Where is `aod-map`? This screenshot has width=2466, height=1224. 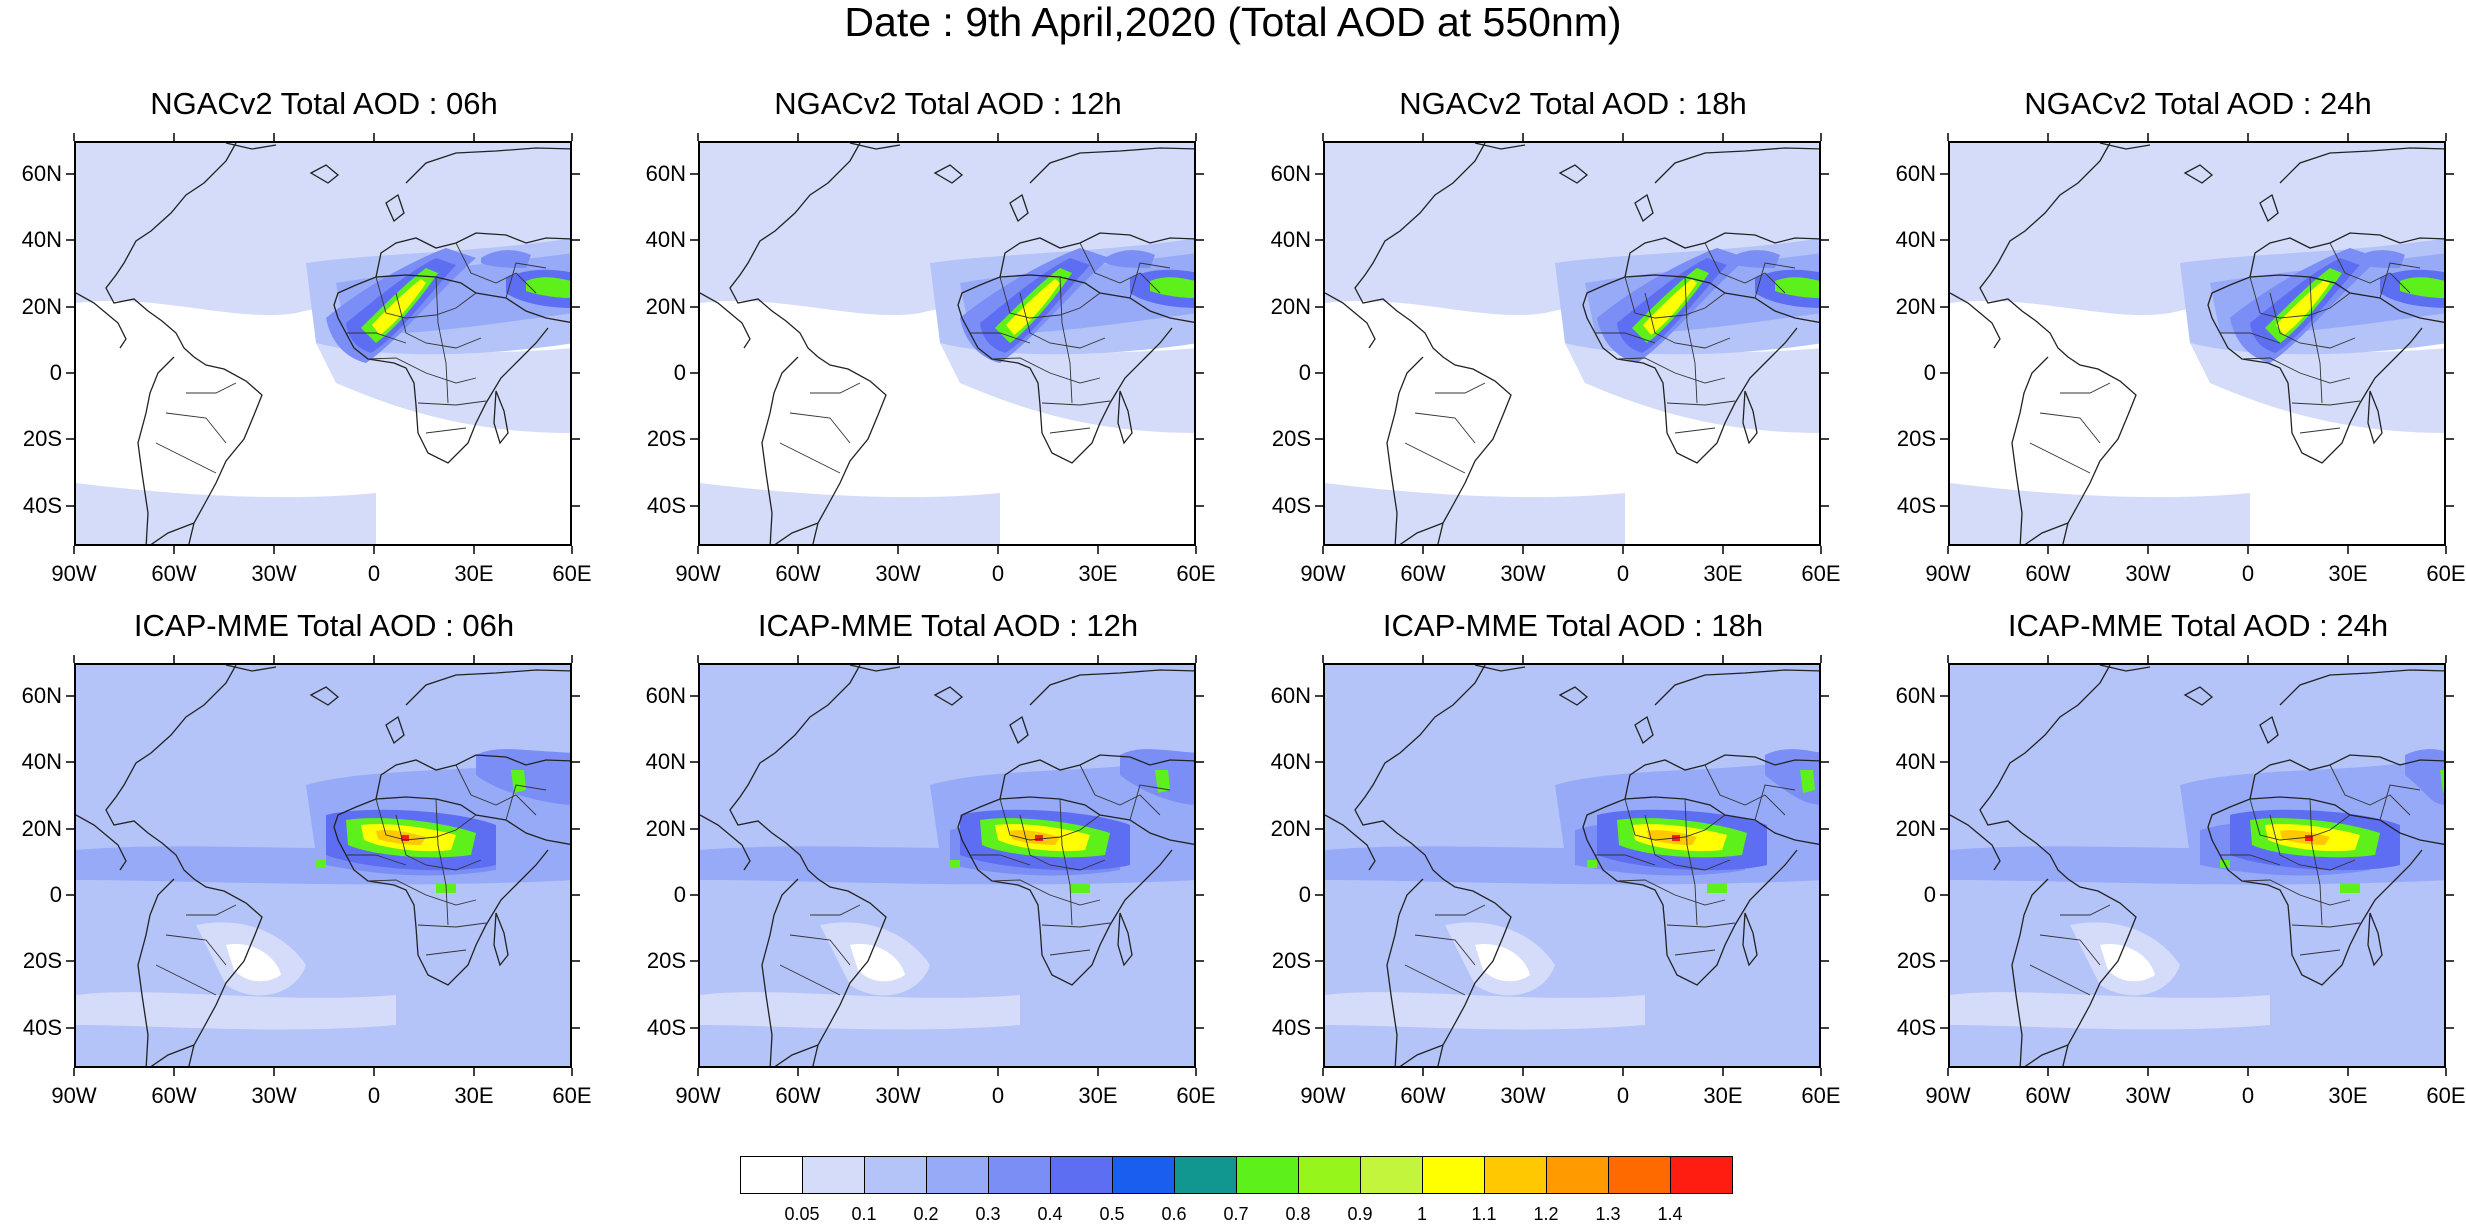
aod-map is located at coordinates (323, 343).